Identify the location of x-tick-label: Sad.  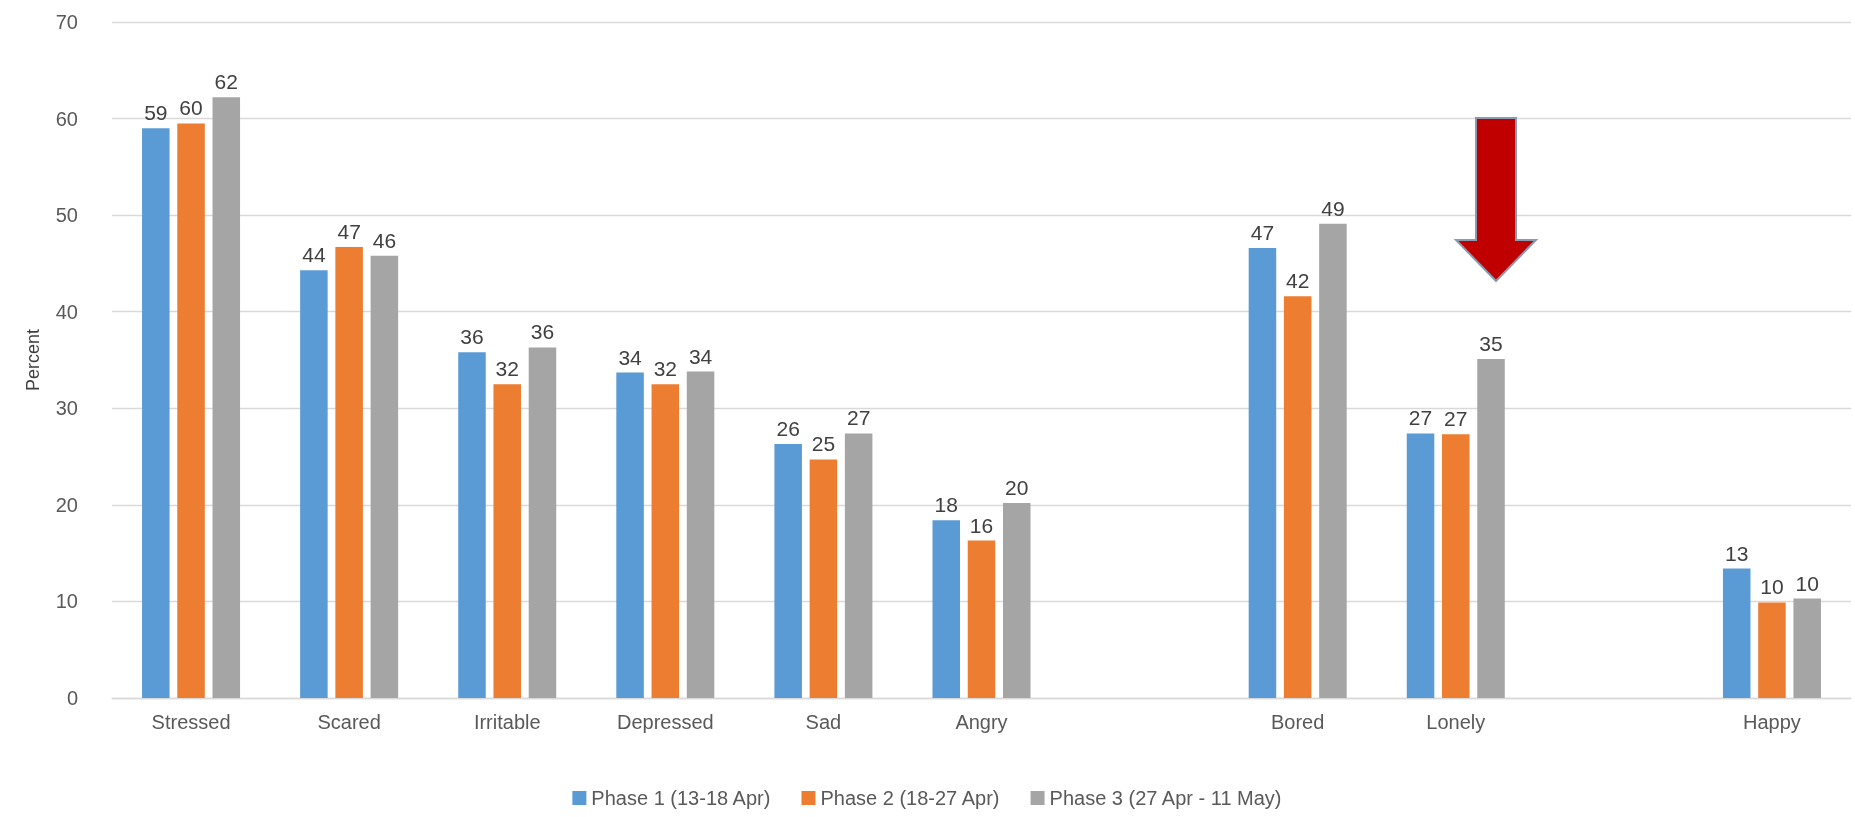
(823, 722).